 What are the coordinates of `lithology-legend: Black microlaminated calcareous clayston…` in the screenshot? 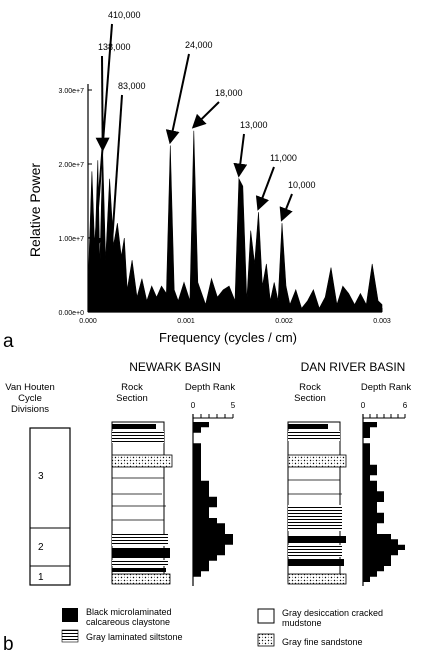 It's located at (222, 627).